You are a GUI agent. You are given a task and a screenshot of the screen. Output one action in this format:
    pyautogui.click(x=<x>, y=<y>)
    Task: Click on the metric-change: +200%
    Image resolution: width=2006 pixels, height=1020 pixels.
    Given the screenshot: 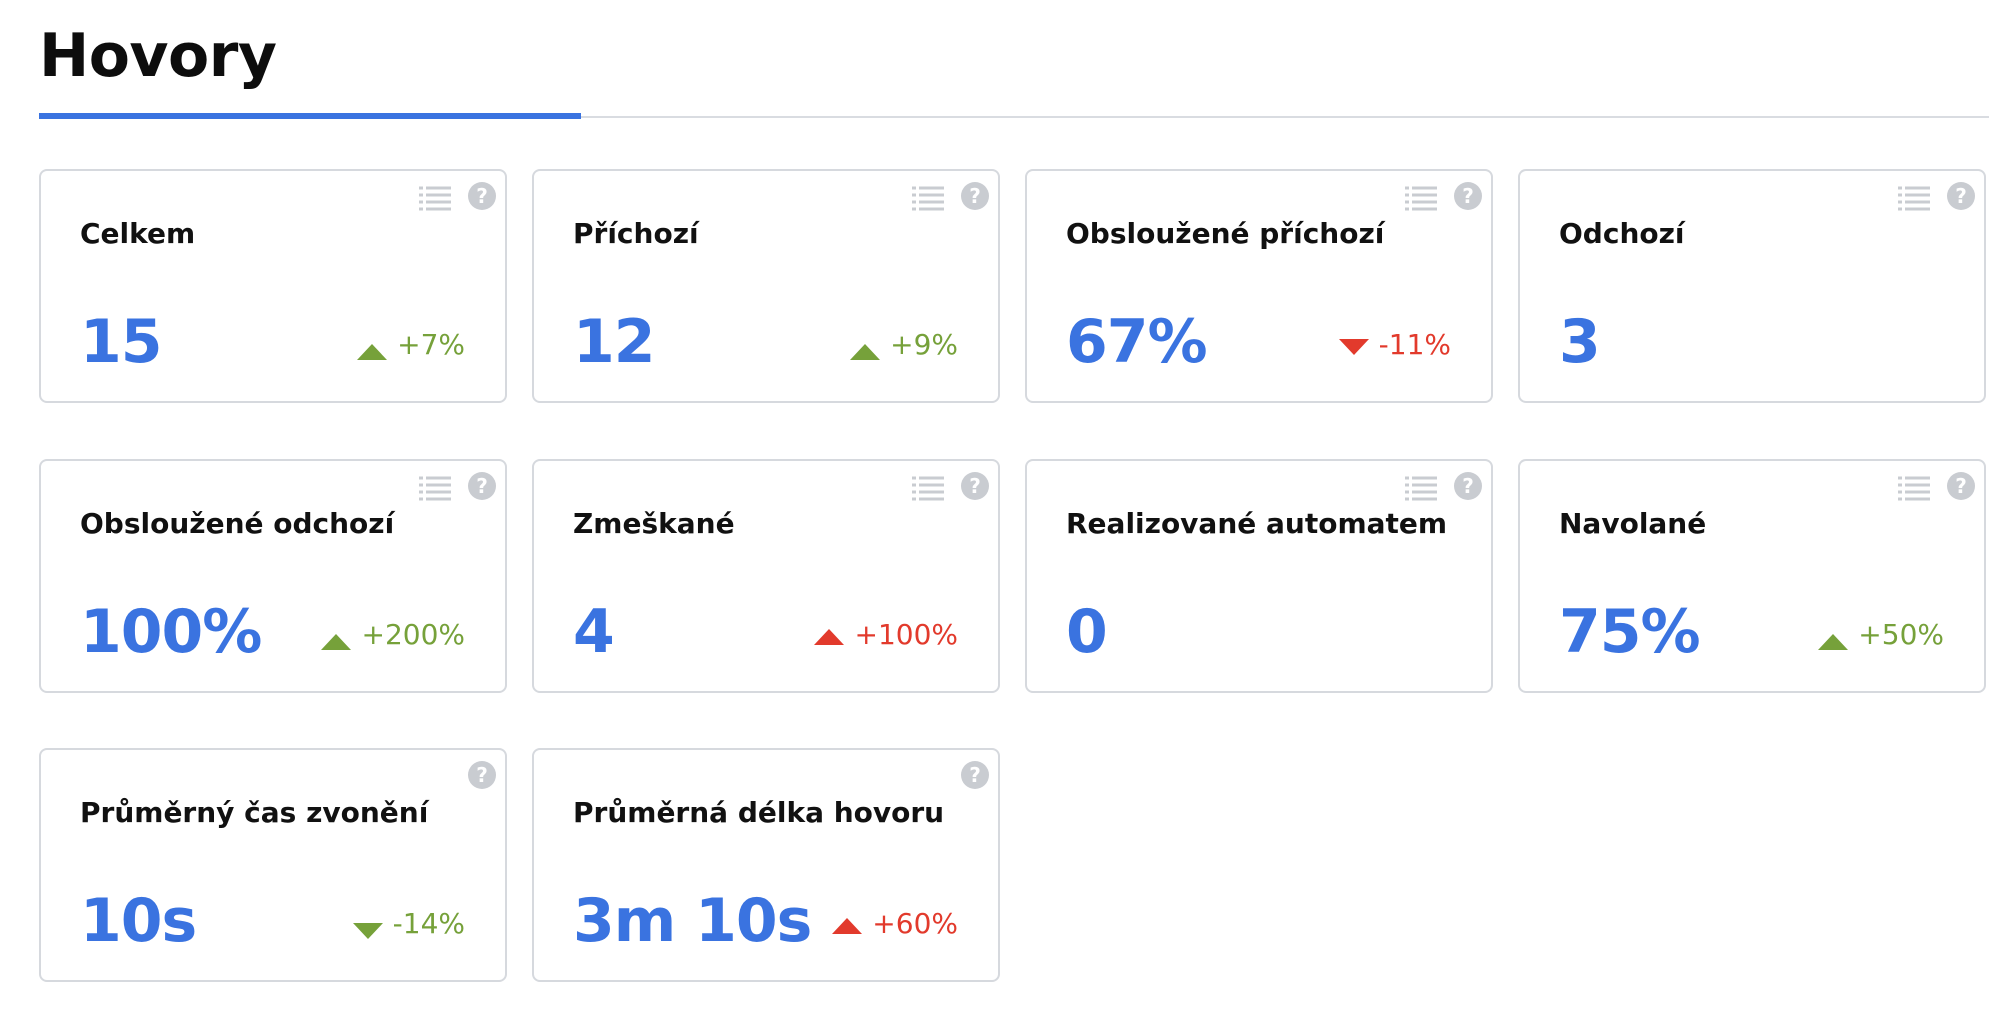 What is the action you would take?
    pyautogui.click(x=413, y=634)
    